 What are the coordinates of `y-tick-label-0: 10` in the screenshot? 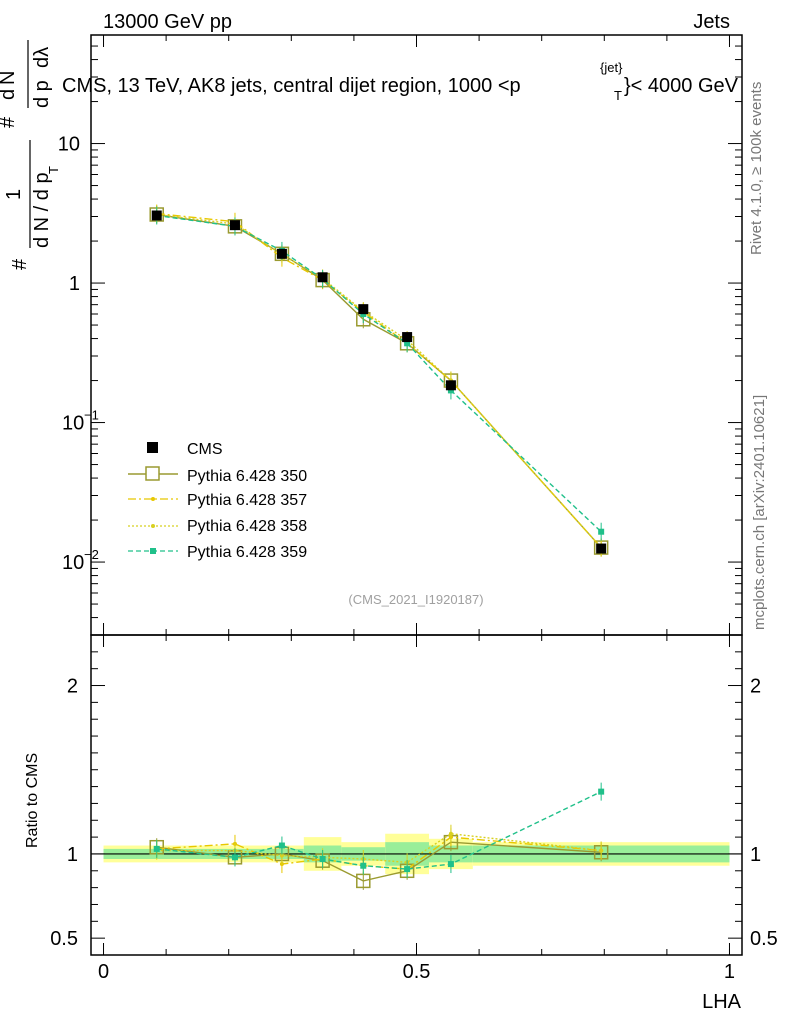 It's located at (73, 563).